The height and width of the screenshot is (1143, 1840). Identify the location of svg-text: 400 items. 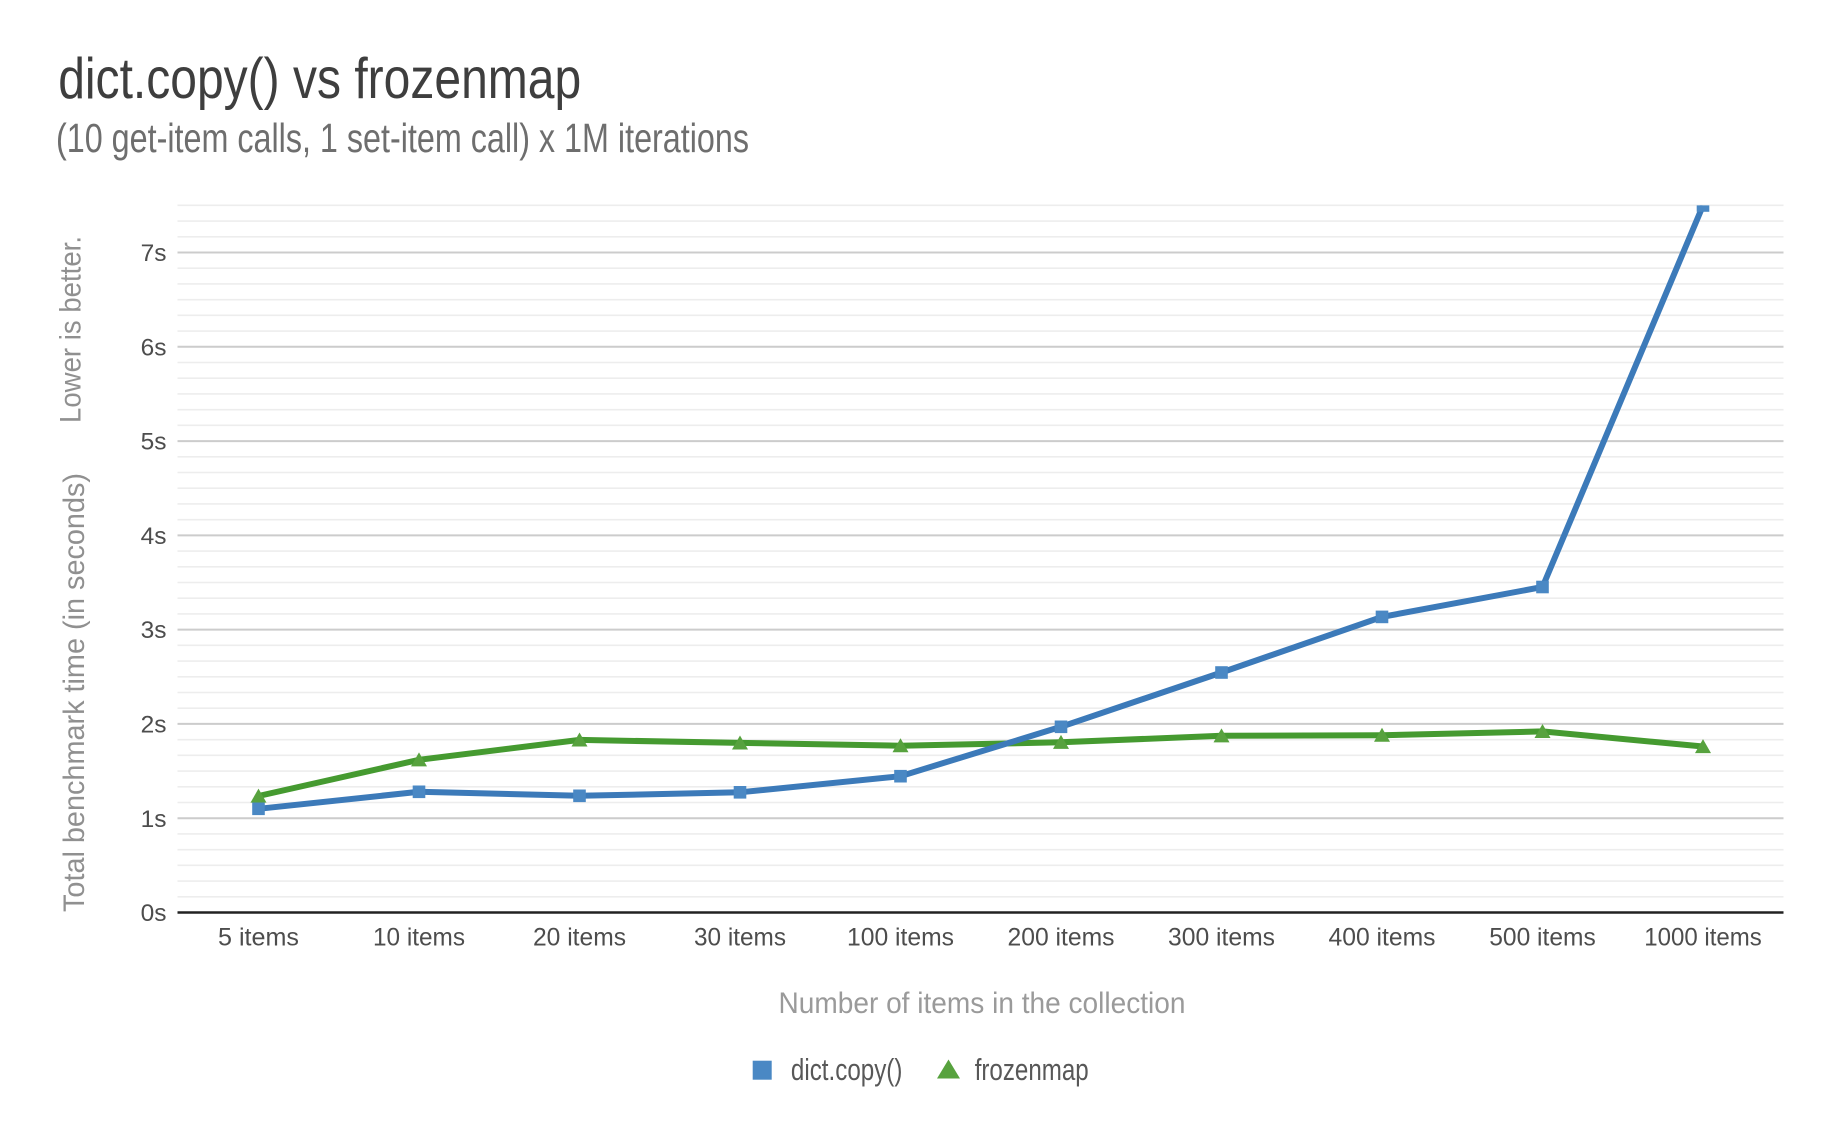
(1382, 938).